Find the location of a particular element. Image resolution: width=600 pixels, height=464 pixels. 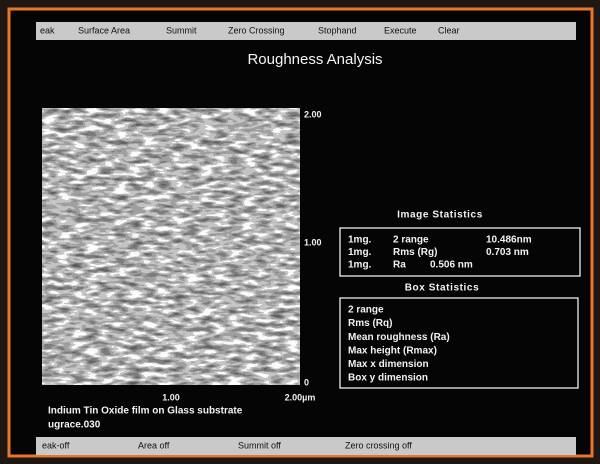

menu-item: Clear is located at coordinates (449, 30).